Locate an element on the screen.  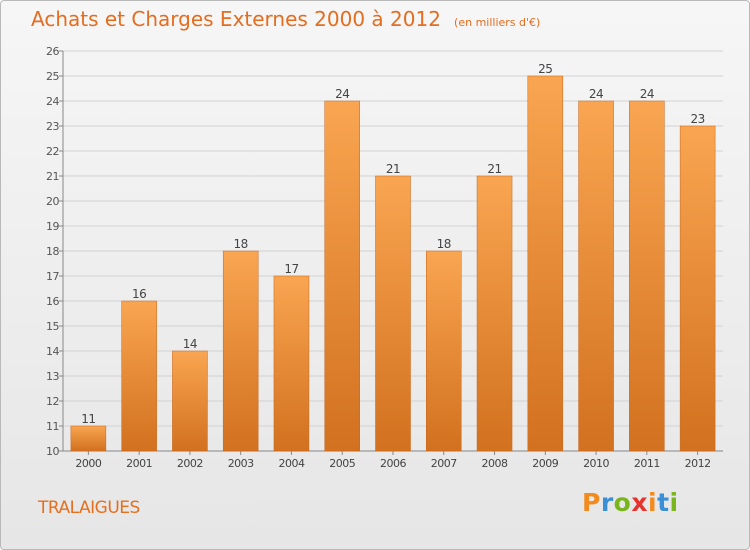
commune-name: TRALAIGUES is located at coordinates (89, 508).